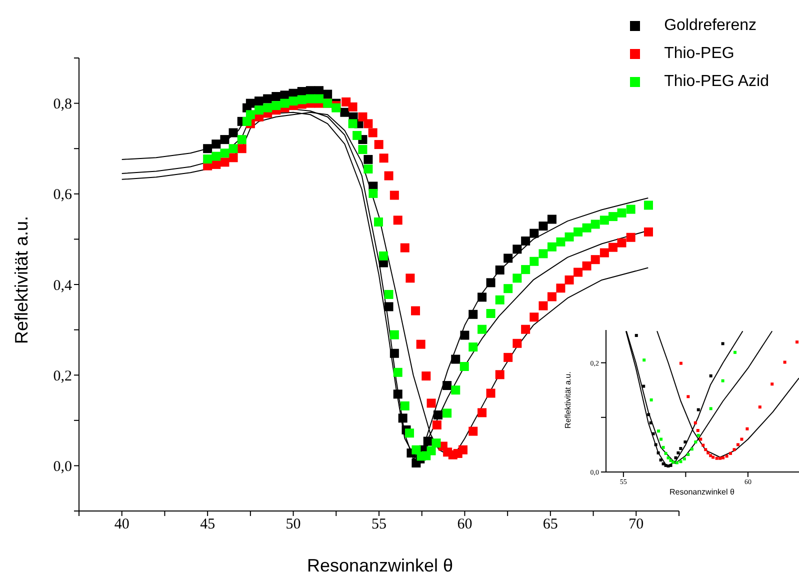 This screenshot has width=799, height=578. I want to click on y-tick-label: 0,6, so click(62, 195).